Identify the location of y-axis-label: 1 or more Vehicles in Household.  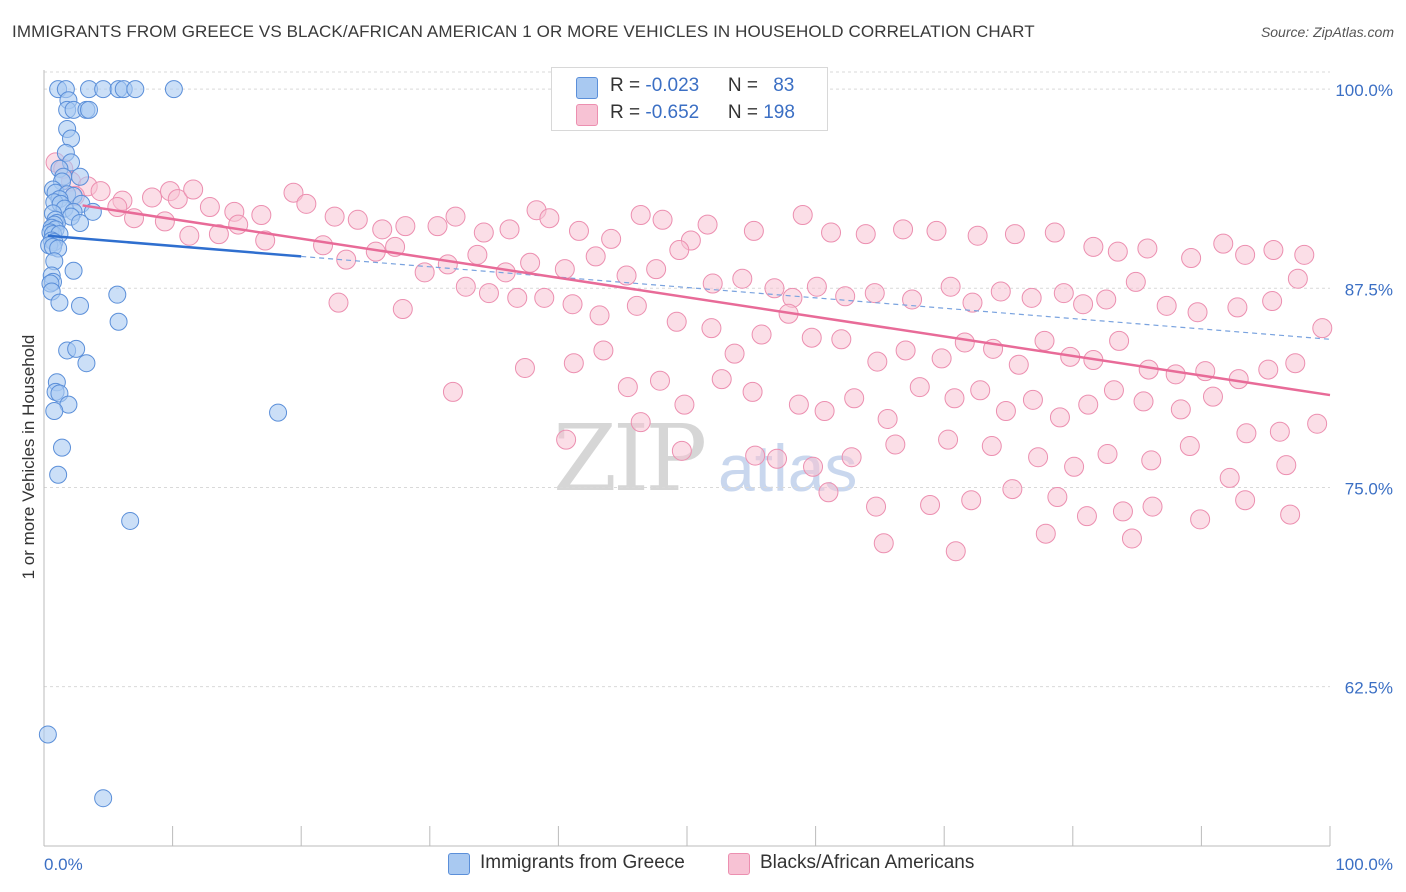
(28, 457).